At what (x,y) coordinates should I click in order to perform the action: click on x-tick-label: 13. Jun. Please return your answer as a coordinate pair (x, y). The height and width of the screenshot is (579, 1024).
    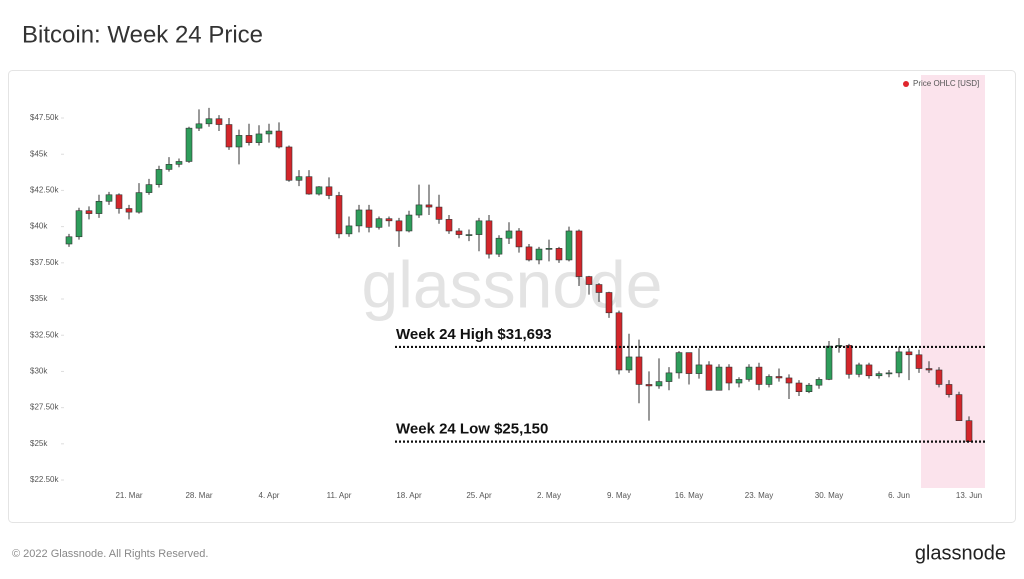
    Looking at the image, I should click on (969, 495).